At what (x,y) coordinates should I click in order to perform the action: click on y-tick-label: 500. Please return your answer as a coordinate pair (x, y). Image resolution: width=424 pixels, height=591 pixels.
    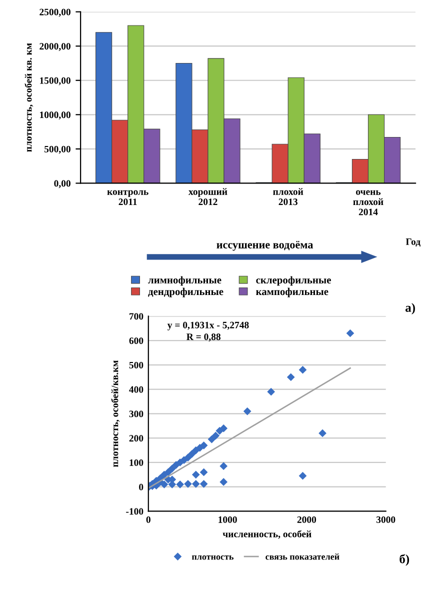
    Looking at the image, I should click on (136, 365).